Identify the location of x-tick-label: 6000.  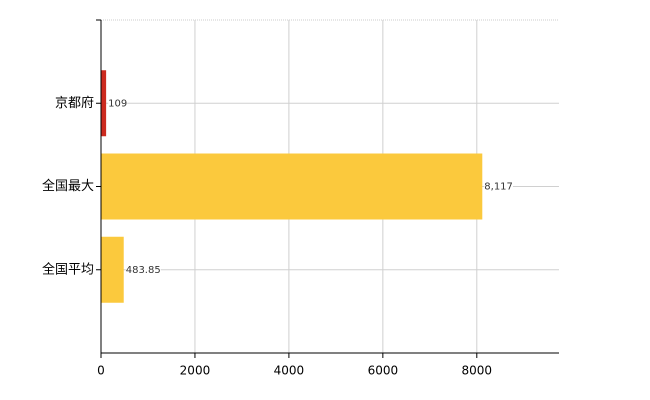
(383, 371).